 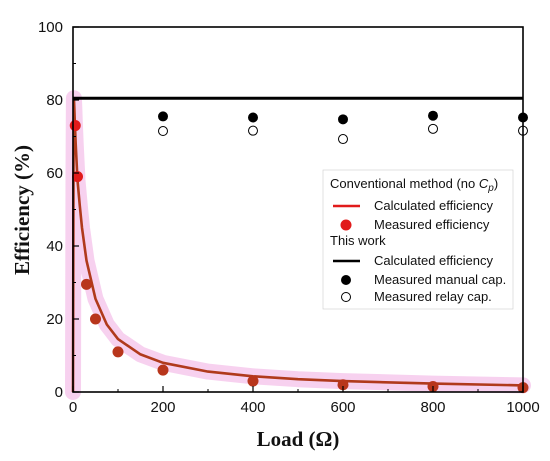 What do you see at coordinates (298, 439) in the screenshot?
I see `x-axis-title: Load (Ω)` at bounding box center [298, 439].